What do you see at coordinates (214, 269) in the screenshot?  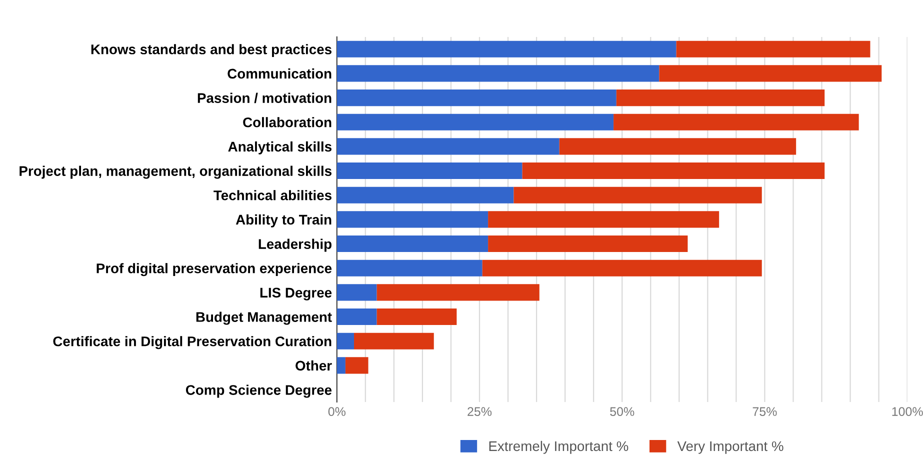 I see `y-tick-label: Prof digital preservation experience` at bounding box center [214, 269].